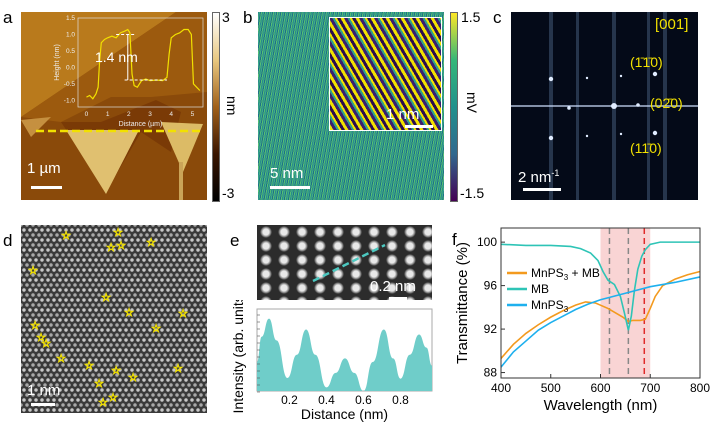  What do you see at coordinates (108, 318) in the screenshot?
I see `defect-markers: ☆ ☆☆ ☆ ☆☆☆☆☆☆☆☆☆☆ ☆☆☆☆☆ ☆☆` at bounding box center [108, 318].